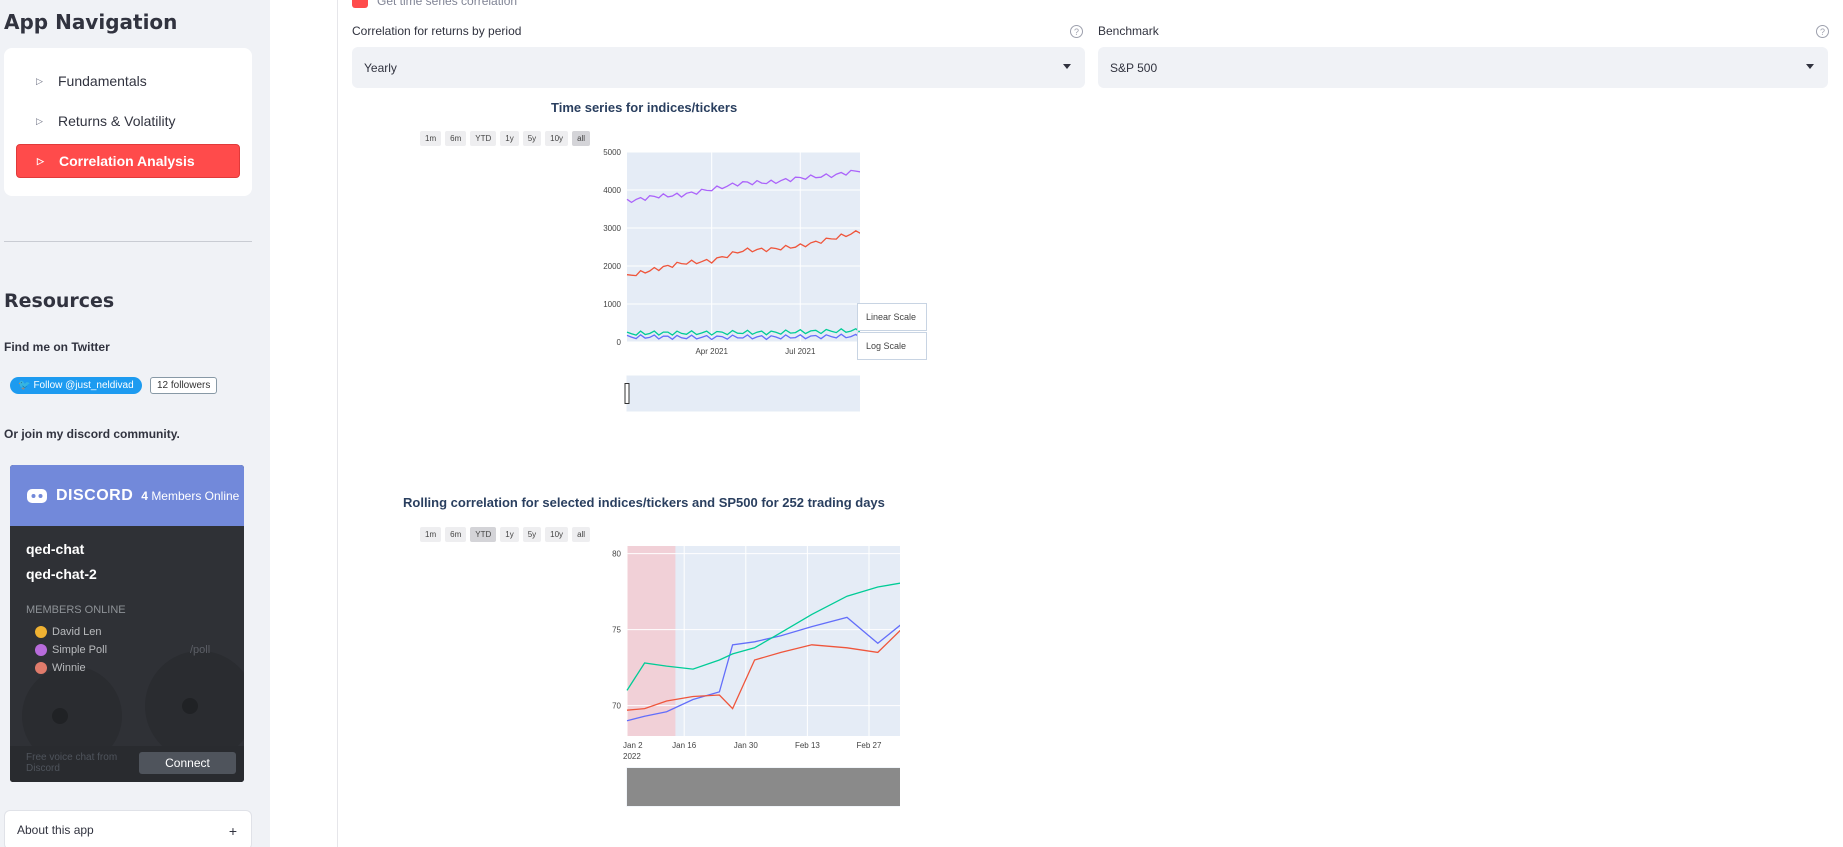 This screenshot has width=1843, height=847. What do you see at coordinates (76, 610) in the screenshot?
I see `members-online-header: MEMBERS ONLINE` at bounding box center [76, 610].